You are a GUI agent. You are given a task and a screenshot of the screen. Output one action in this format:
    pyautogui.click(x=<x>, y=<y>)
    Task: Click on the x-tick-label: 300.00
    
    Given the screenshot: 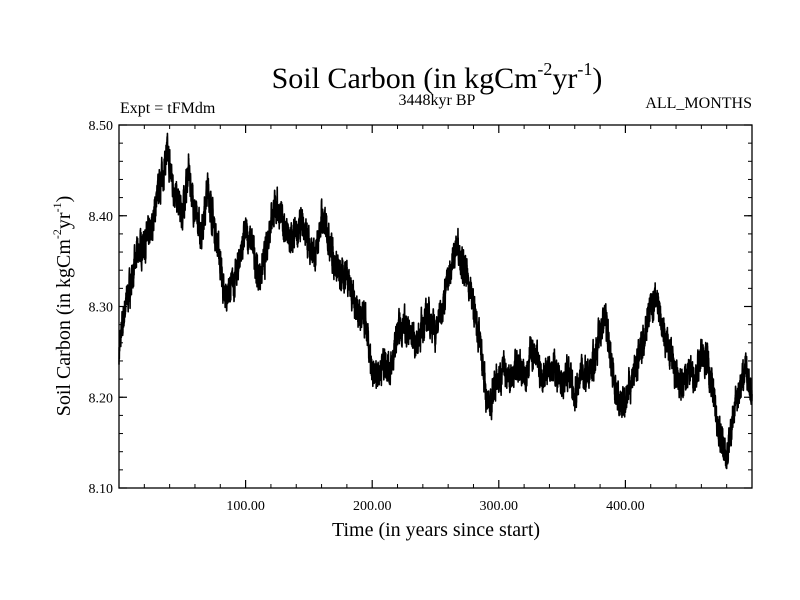 What is the action you would take?
    pyautogui.click(x=499, y=506)
    